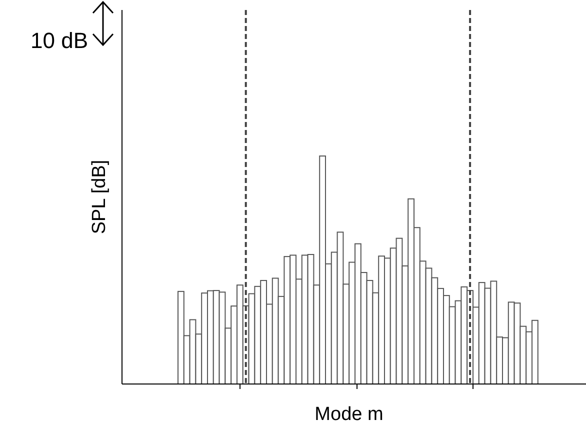  I want to click on text: 10 dB, so click(59, 40).